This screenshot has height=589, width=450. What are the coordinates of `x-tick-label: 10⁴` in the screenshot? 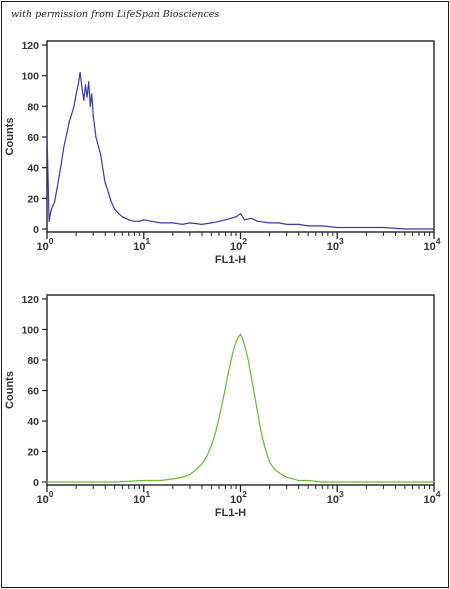 It's located at (432, 244).